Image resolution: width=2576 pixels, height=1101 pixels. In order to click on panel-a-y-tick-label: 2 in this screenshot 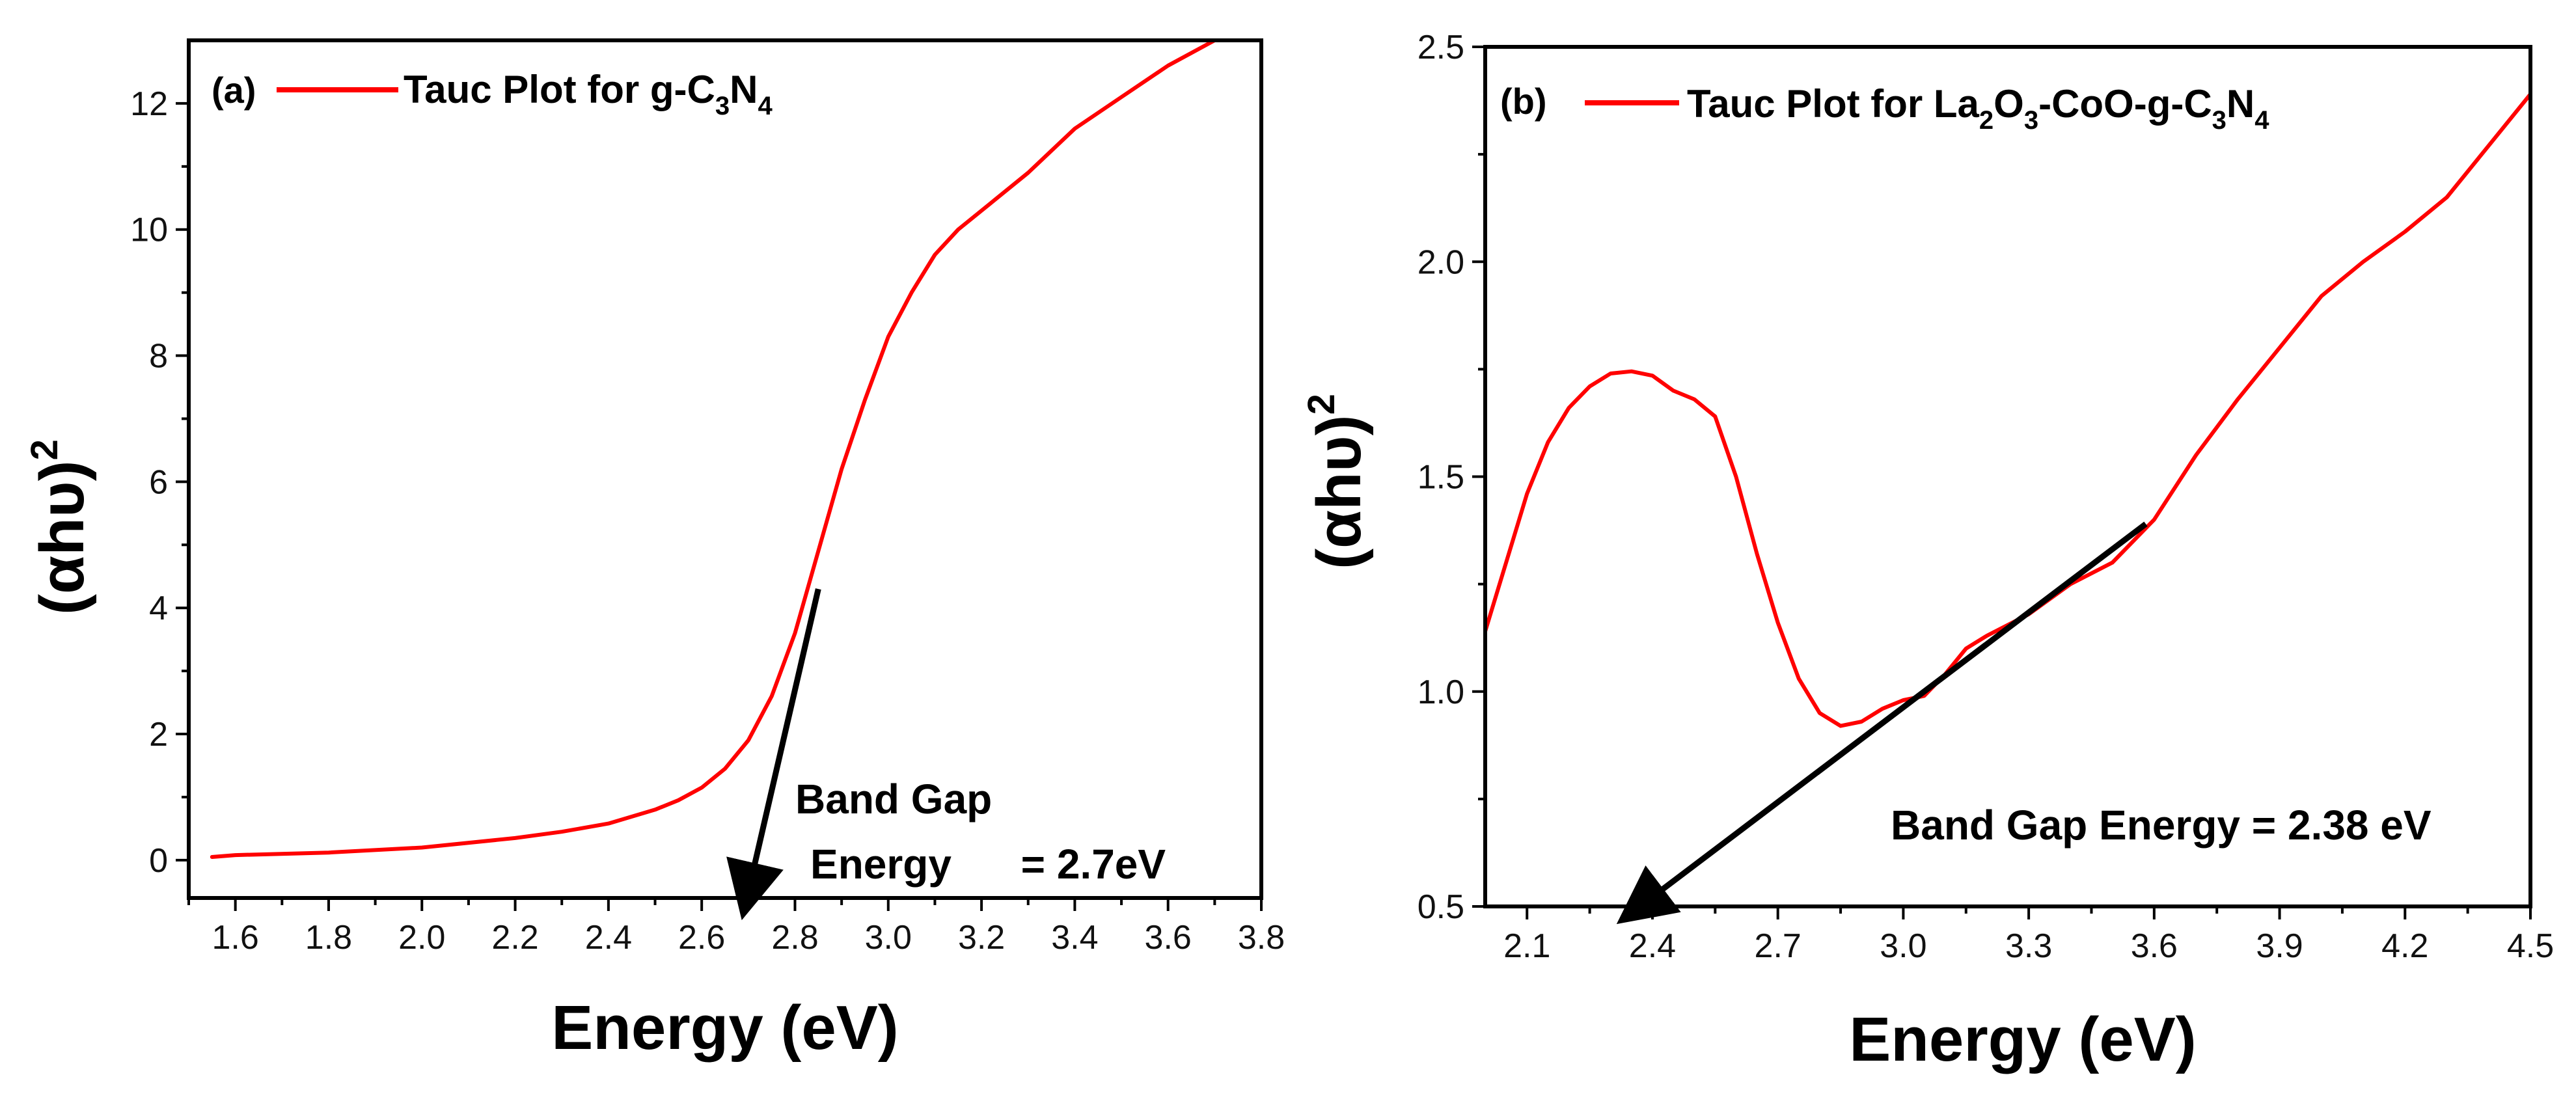, I will do `click(159, 735)`.